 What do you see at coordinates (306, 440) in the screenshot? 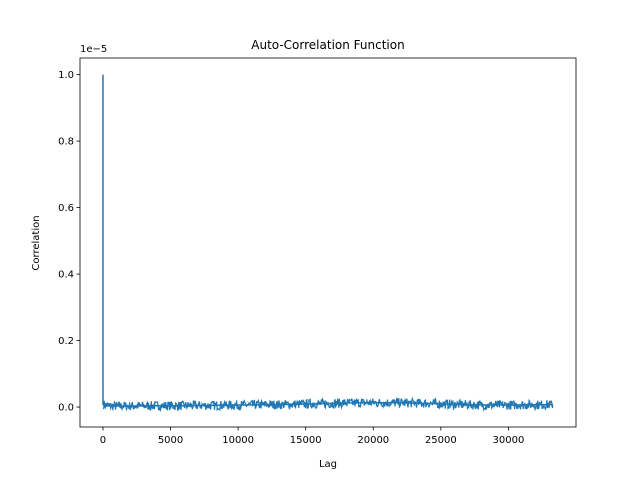
I see `x-tick-label: 15000` at bounding box center [306, 440].